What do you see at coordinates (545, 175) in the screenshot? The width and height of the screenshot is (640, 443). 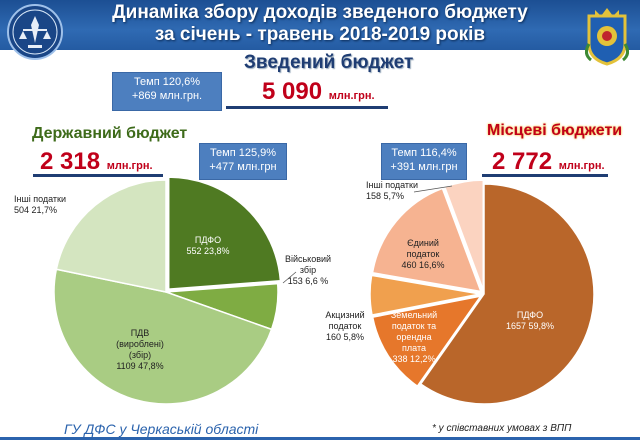 I see `local-underline` at bounding box center [545, 175].